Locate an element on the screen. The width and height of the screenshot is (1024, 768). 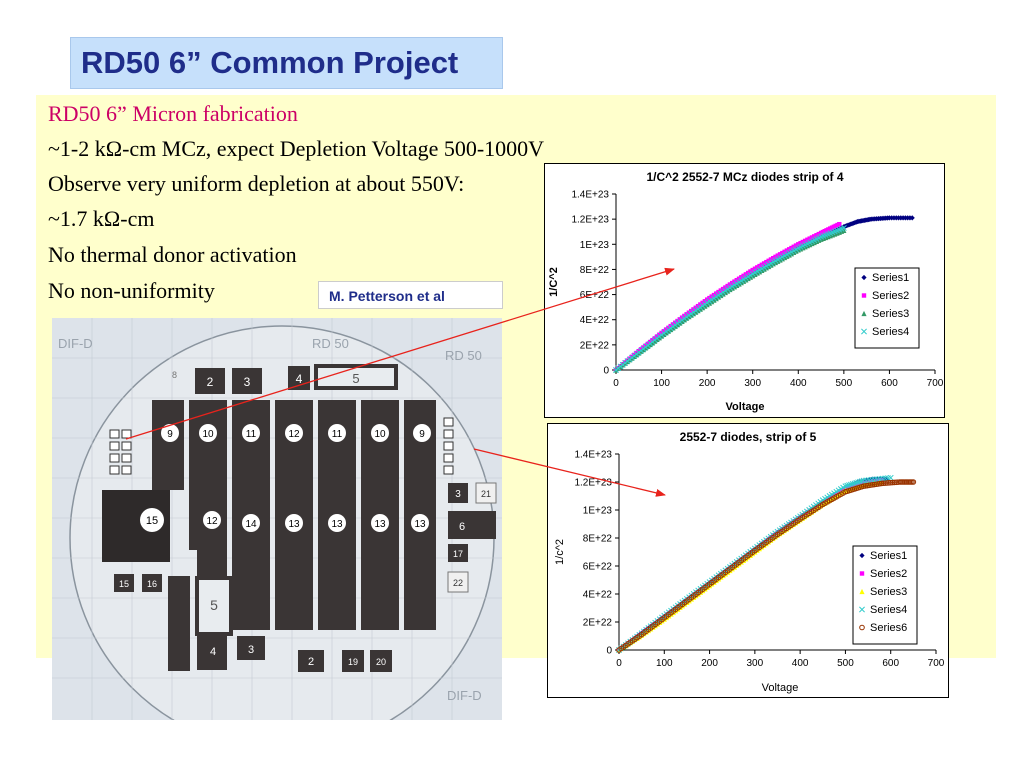
die-label: 20 is located at coordinates (381, 662).